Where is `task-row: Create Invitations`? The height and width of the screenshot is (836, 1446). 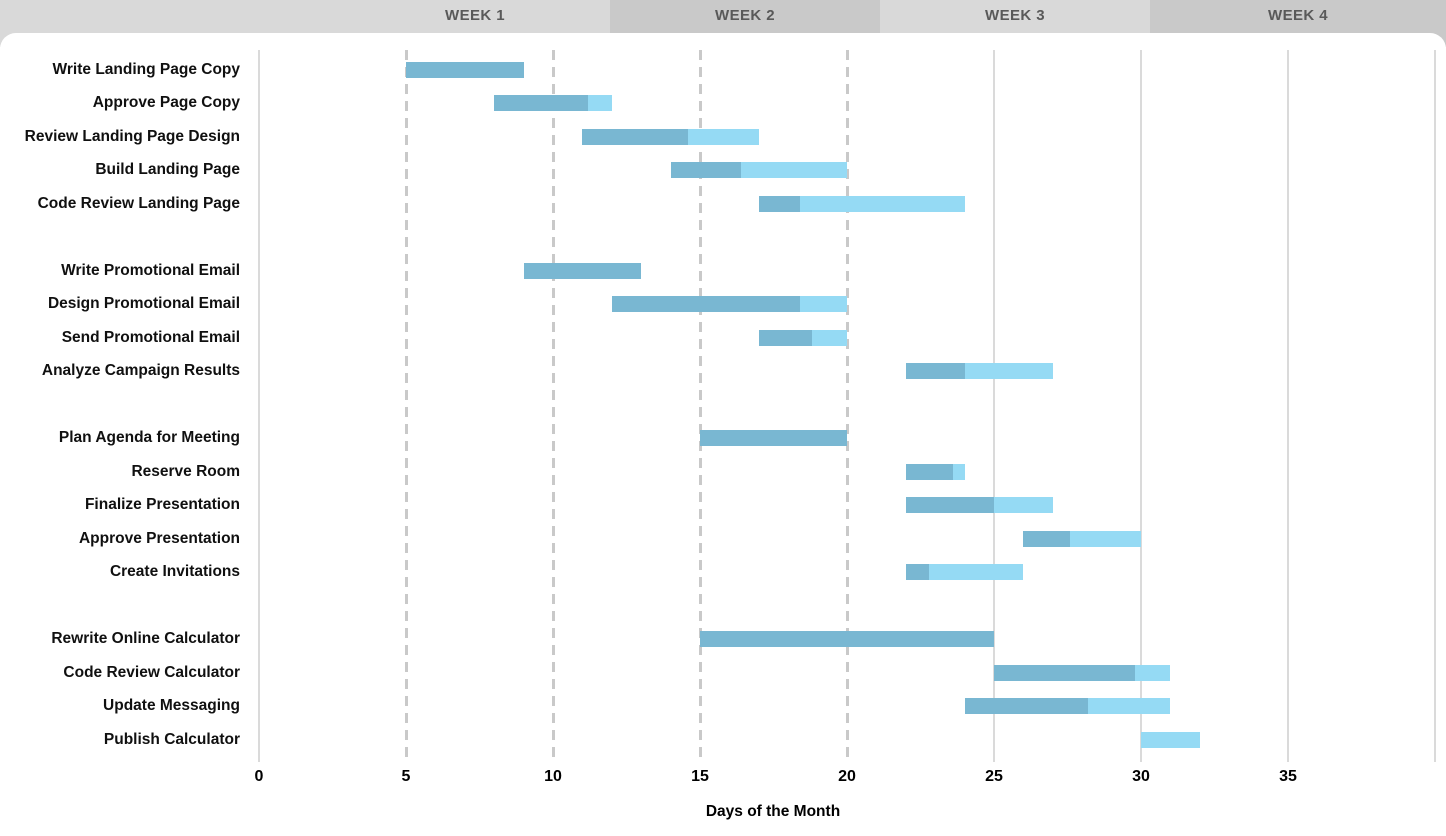
task-row: Create Invitations is located at coordinates (723, 573).